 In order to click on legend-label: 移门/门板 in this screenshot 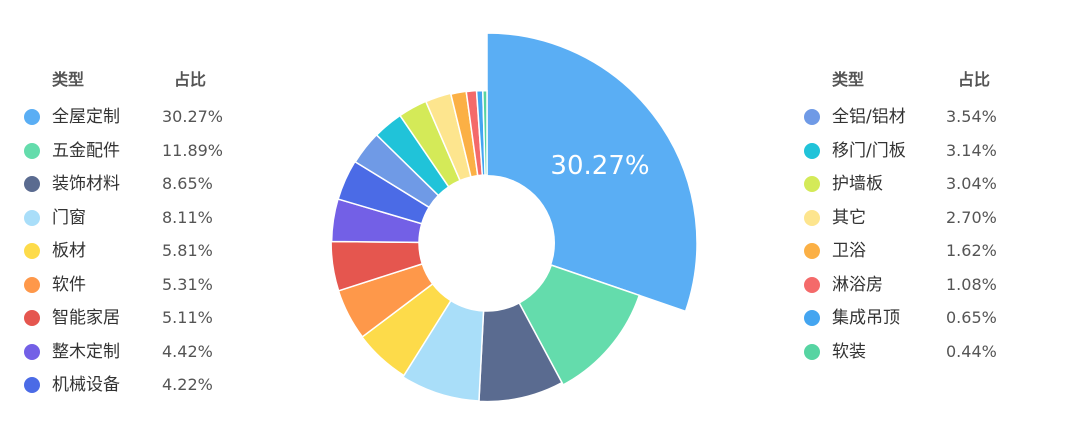, I will do `click(869, 150)`.